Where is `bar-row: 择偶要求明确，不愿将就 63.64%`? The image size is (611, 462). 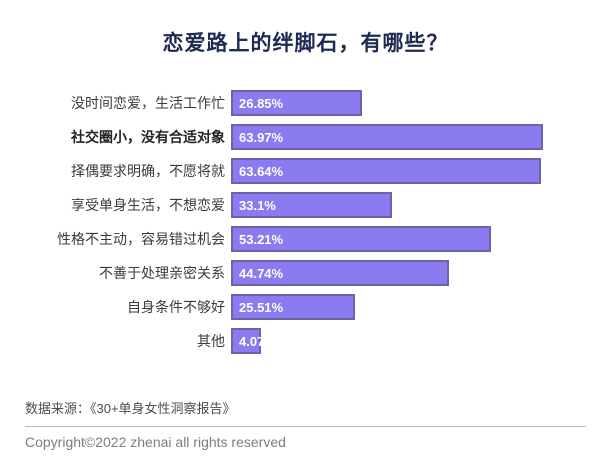
bar-row: 择偶要求明确，不愿将就 63.64% is located at coordinates (305, 171).